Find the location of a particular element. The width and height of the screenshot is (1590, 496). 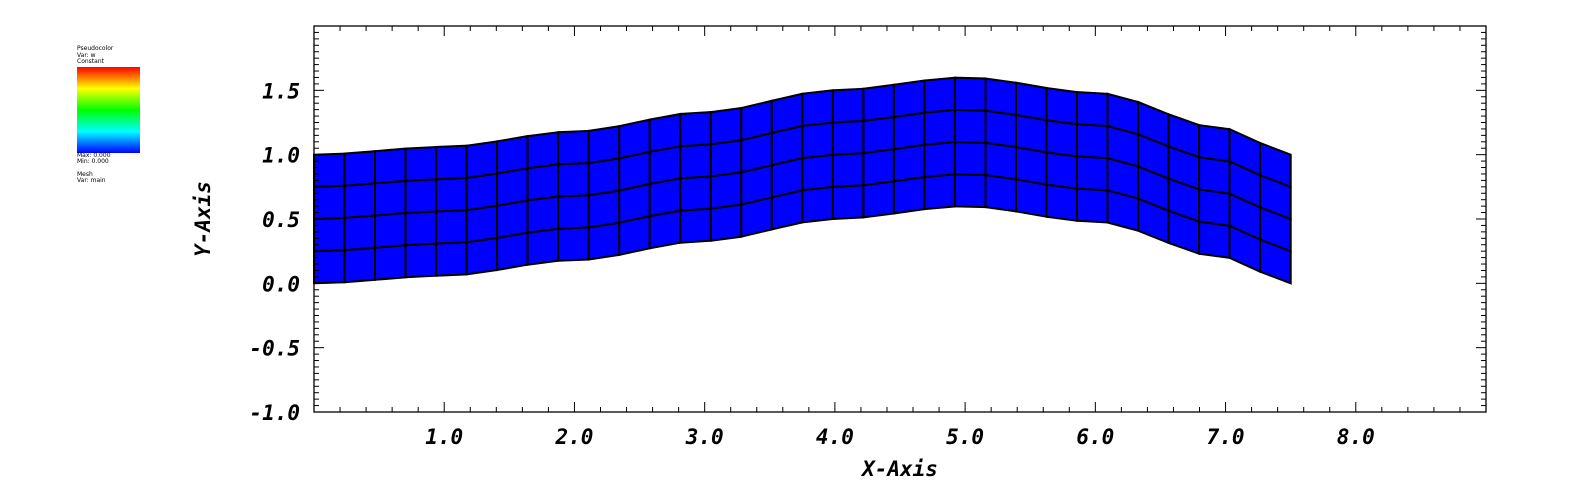

y-tick-label: 1.0 is located at coordinates (281, 156).